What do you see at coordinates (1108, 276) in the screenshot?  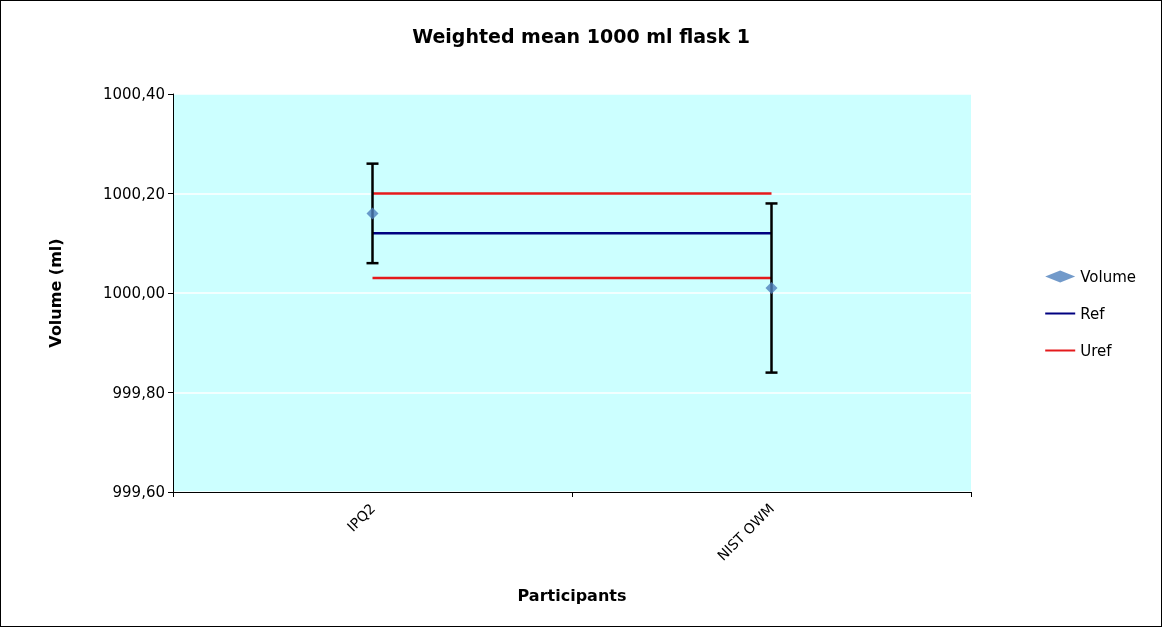 I see `legend-label: Volume` at bounding box center [1108, 276].